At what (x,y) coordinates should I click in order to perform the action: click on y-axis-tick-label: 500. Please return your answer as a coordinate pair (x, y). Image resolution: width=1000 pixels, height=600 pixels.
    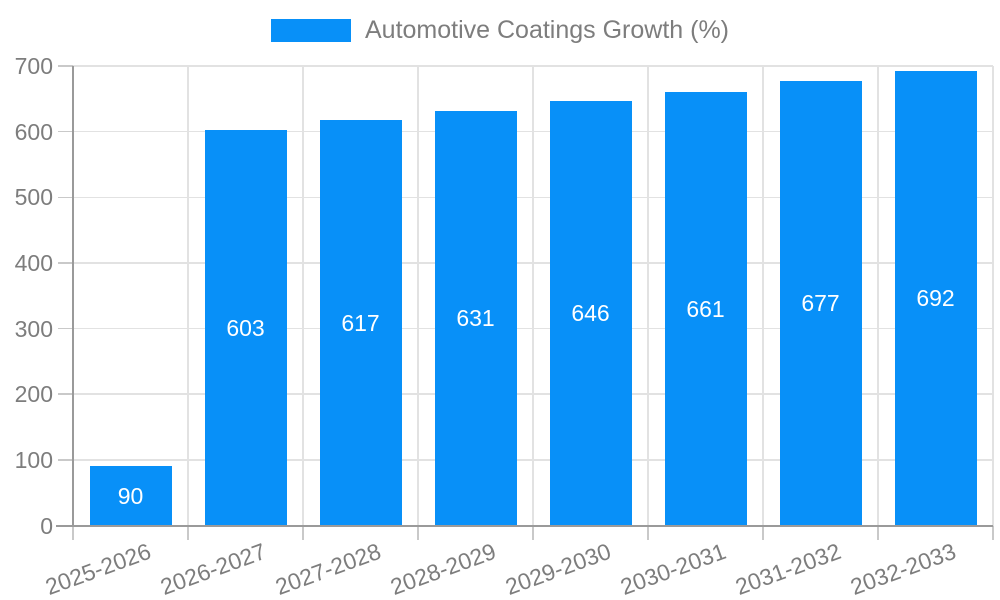
    Looking at the image, I should click on (33, 197).